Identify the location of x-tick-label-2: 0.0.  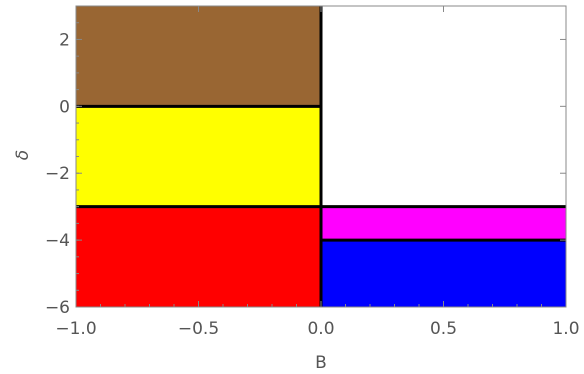
(320, 329).